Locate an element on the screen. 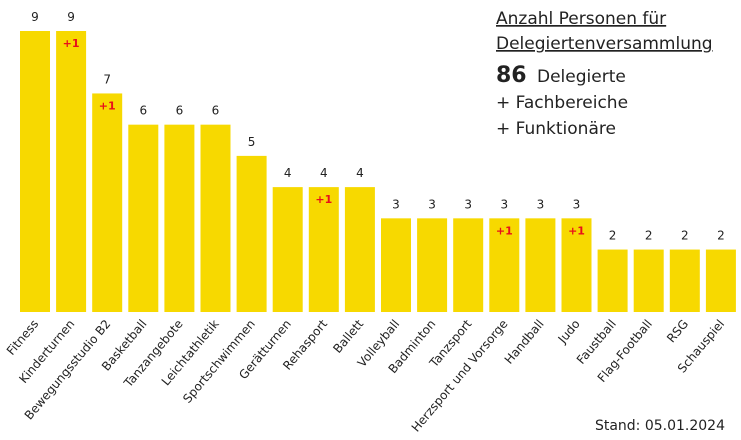  x-tick-label: Judo is located at coordinates (569, 332).